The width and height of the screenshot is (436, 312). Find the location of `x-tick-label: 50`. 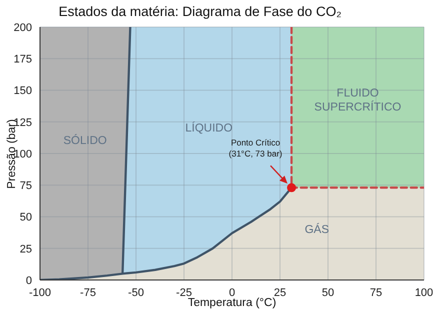

x-tick-label: 50 is located at coordinates (328, 292).